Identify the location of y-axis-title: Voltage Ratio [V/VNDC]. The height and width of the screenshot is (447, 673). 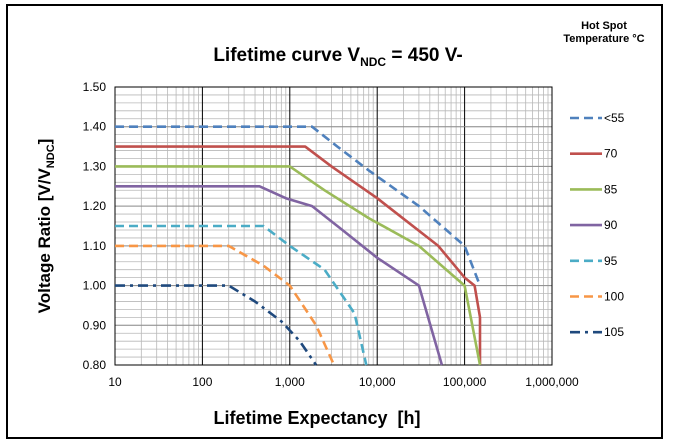
(46, 226).